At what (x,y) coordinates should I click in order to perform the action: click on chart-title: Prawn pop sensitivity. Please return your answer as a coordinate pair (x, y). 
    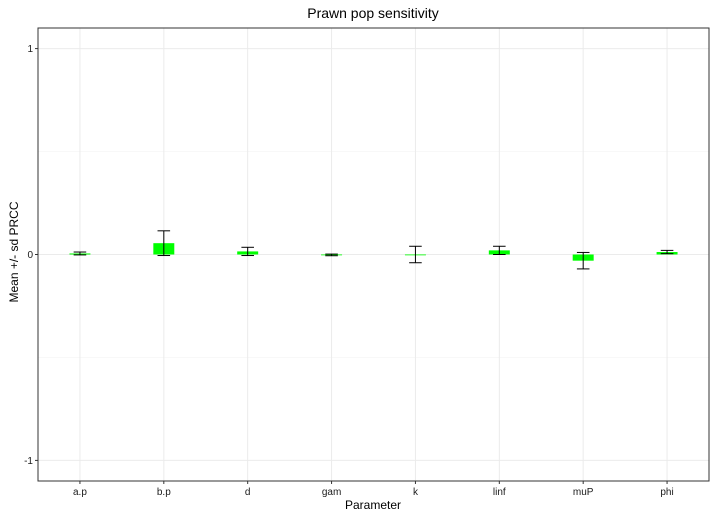
    Looking at the image, I should click on (373, 13).